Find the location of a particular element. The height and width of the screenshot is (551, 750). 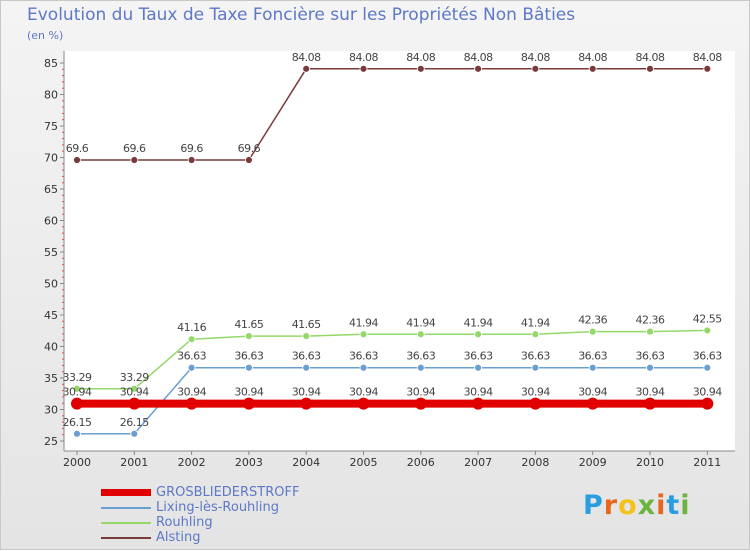

y-tick-label: 70 is located at coordinates (51, 158).